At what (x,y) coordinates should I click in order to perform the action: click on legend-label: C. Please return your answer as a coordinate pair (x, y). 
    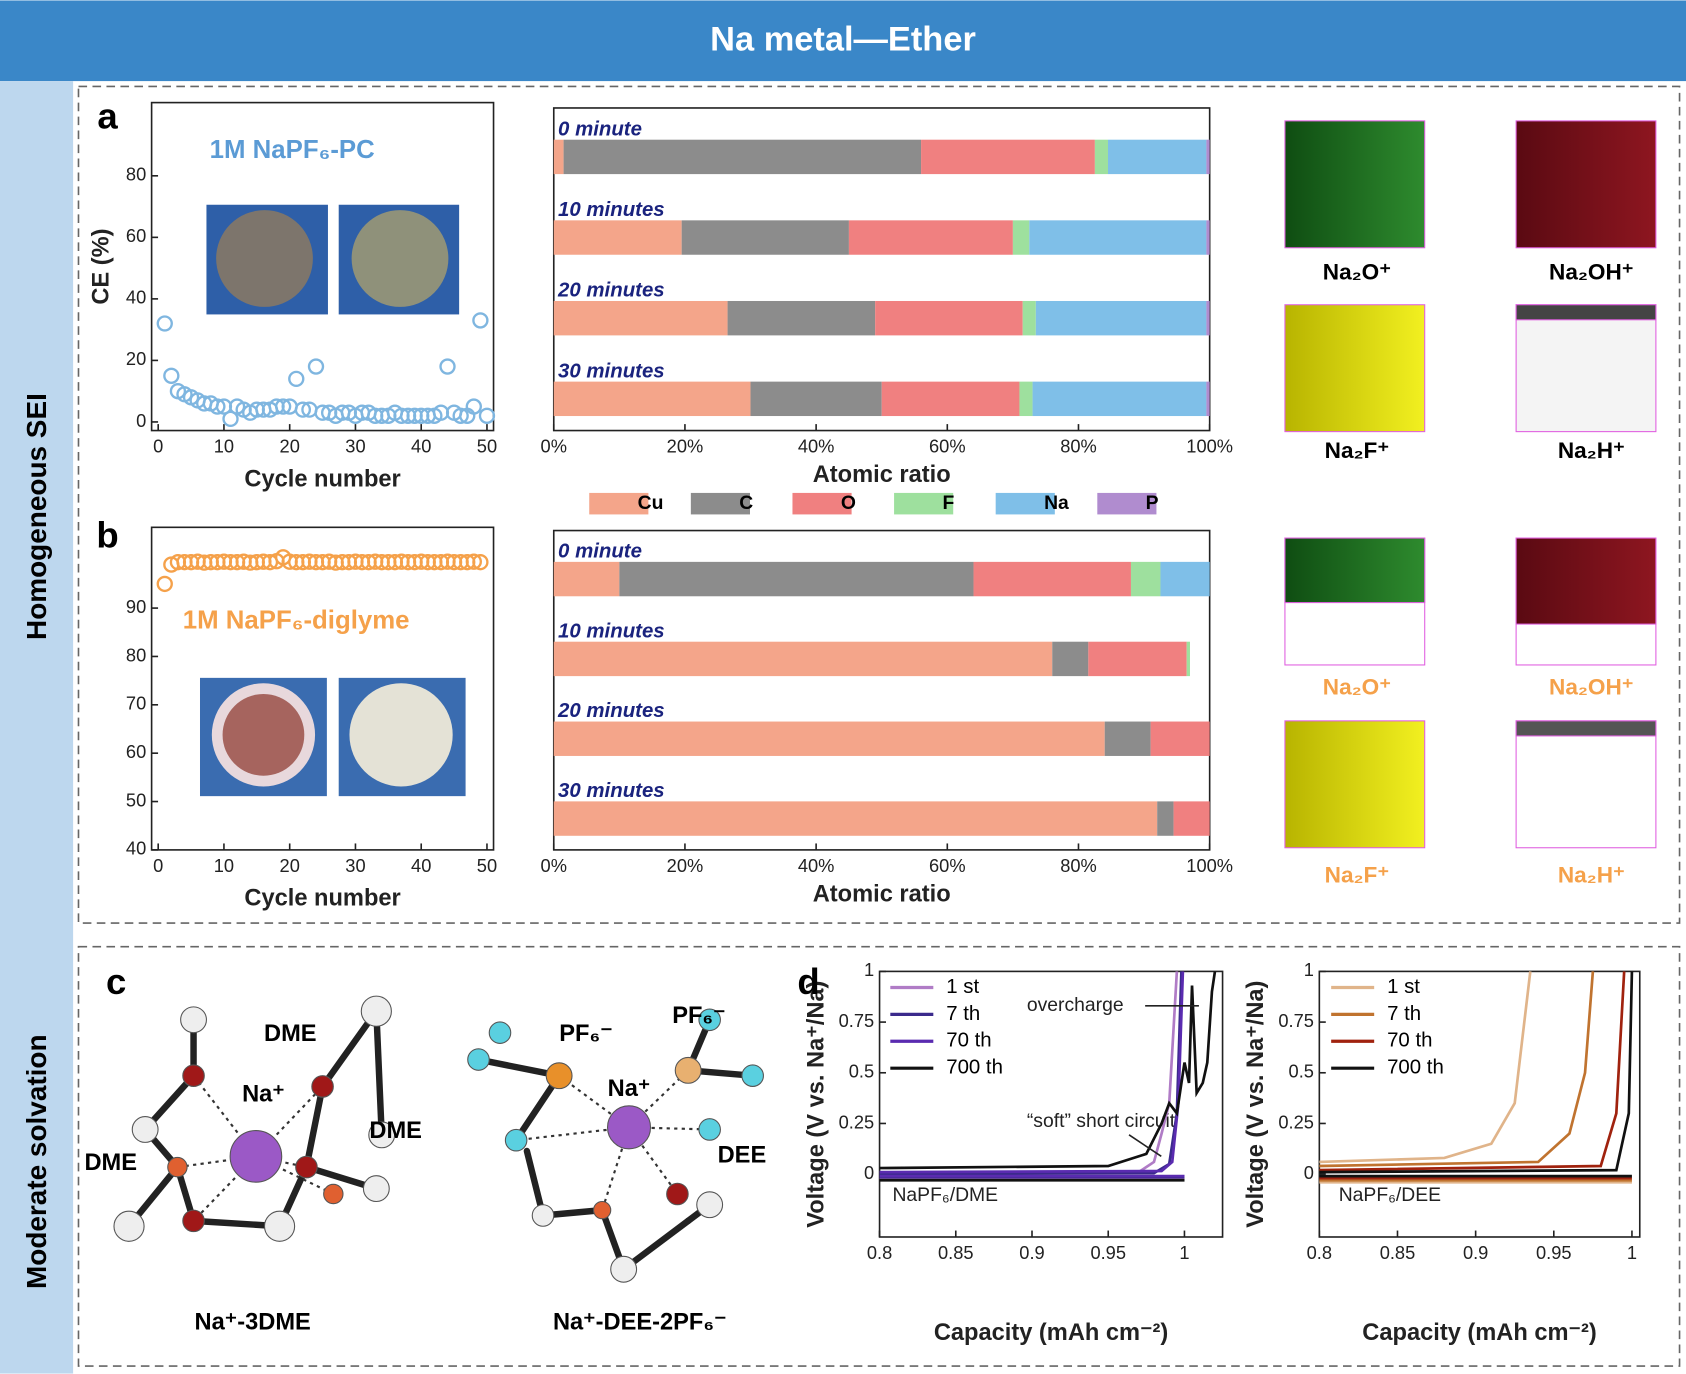
    Looking at the image, I should click on (746, 503).